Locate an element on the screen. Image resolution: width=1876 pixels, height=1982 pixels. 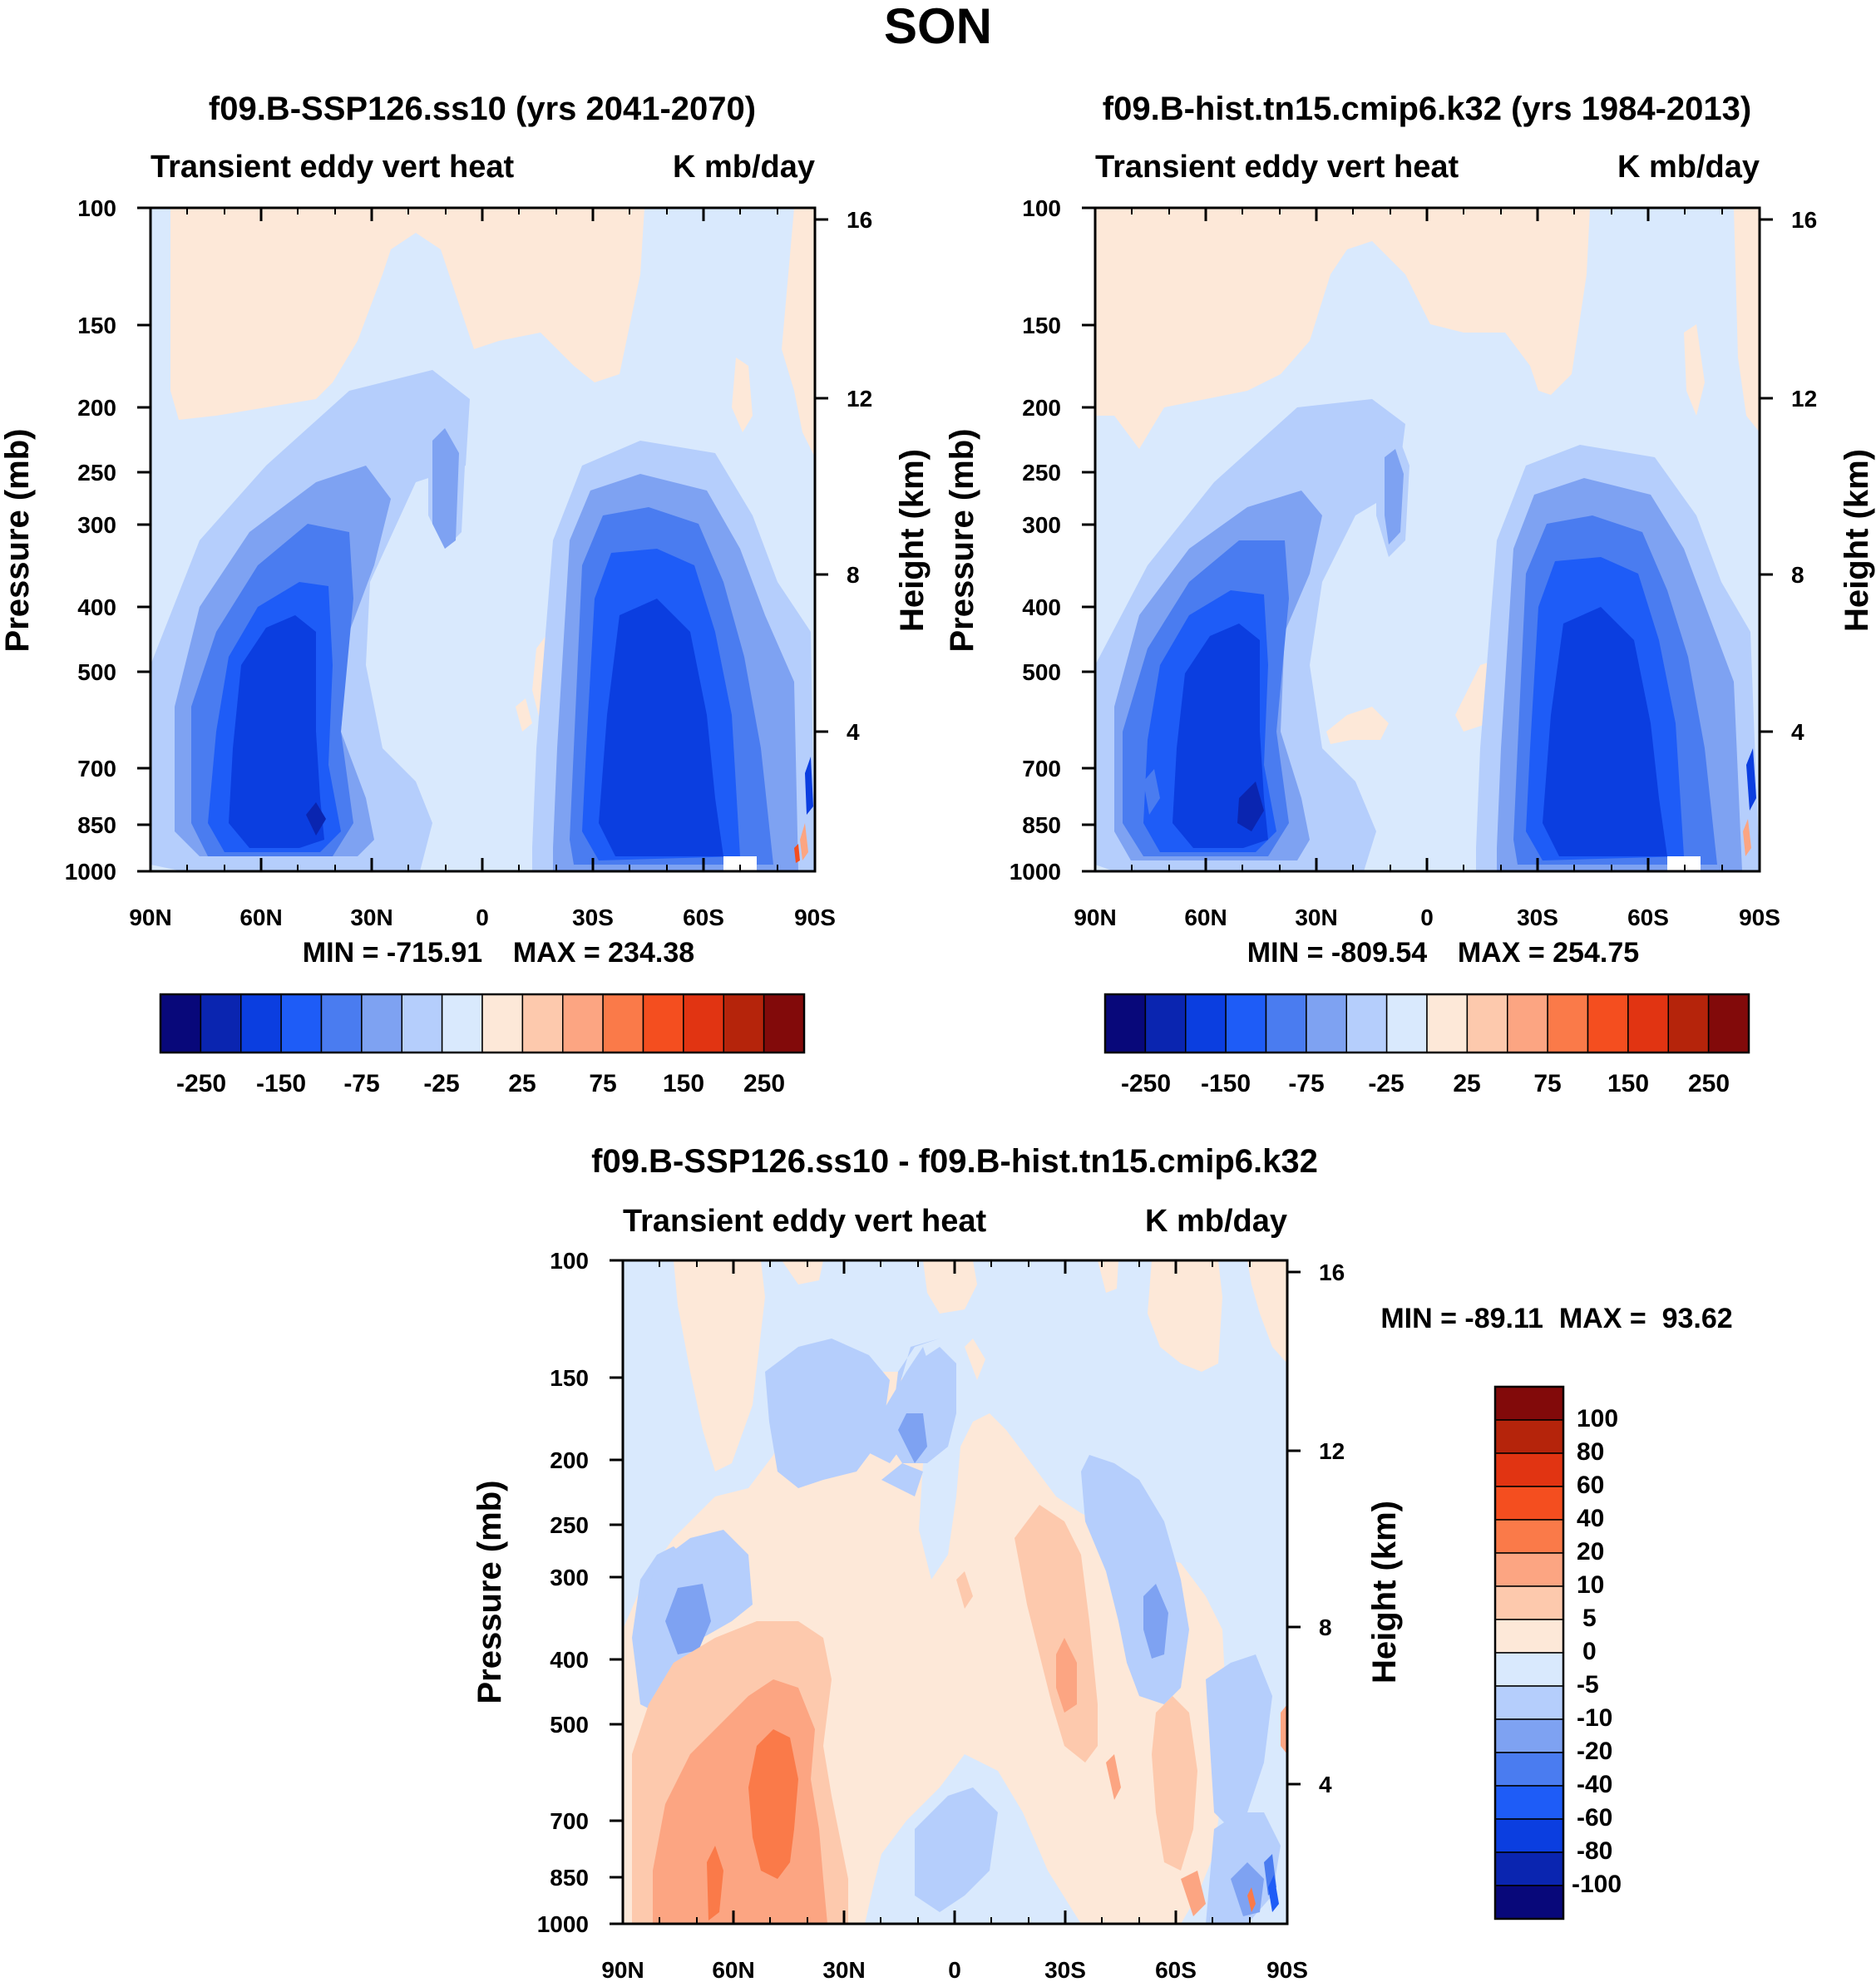
panel-3-y-tick-label: 100 is located at coordinates (569, 1261).